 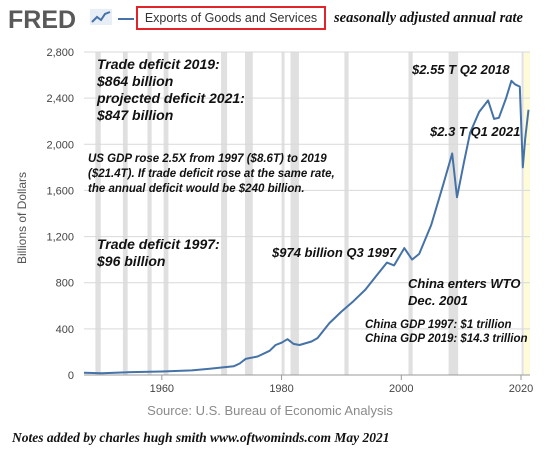 I want to click on series-title: Exports of Goods and Services, so click(x=231, y=18).